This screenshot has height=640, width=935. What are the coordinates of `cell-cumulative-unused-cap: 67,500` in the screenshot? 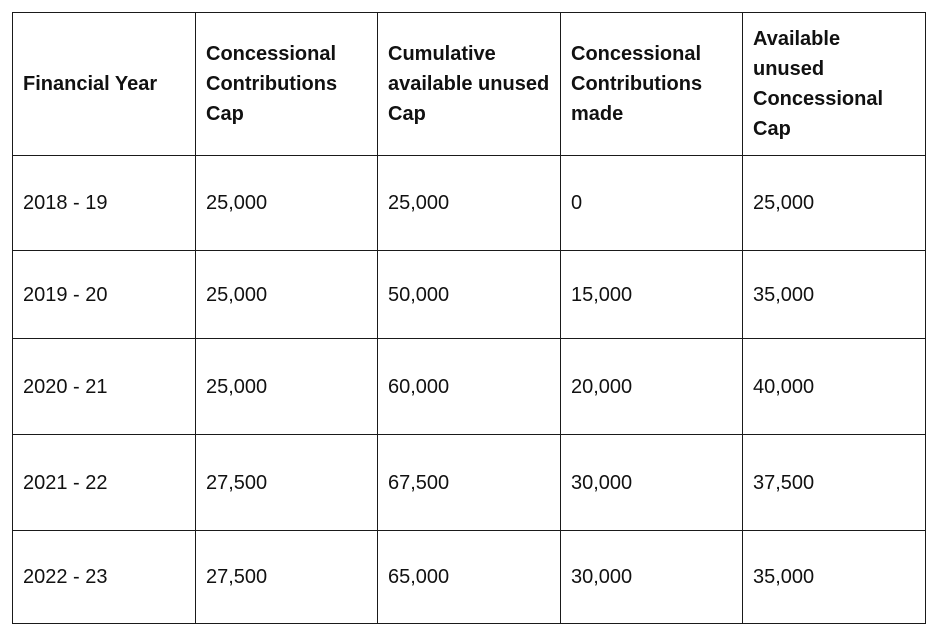 It's located at (469, 482).